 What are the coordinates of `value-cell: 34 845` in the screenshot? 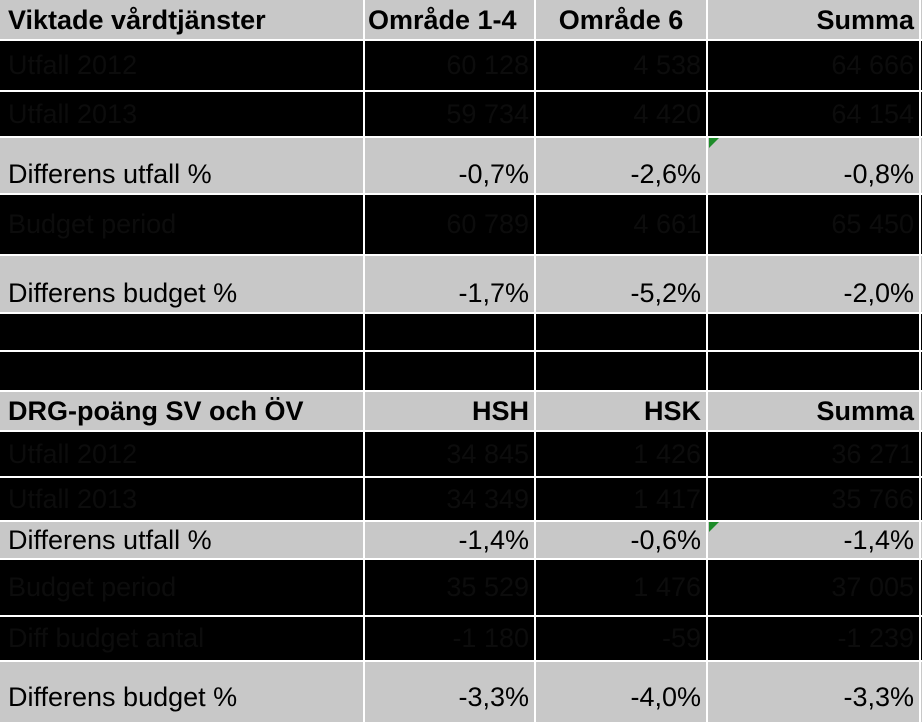 It's located at (487, 453).